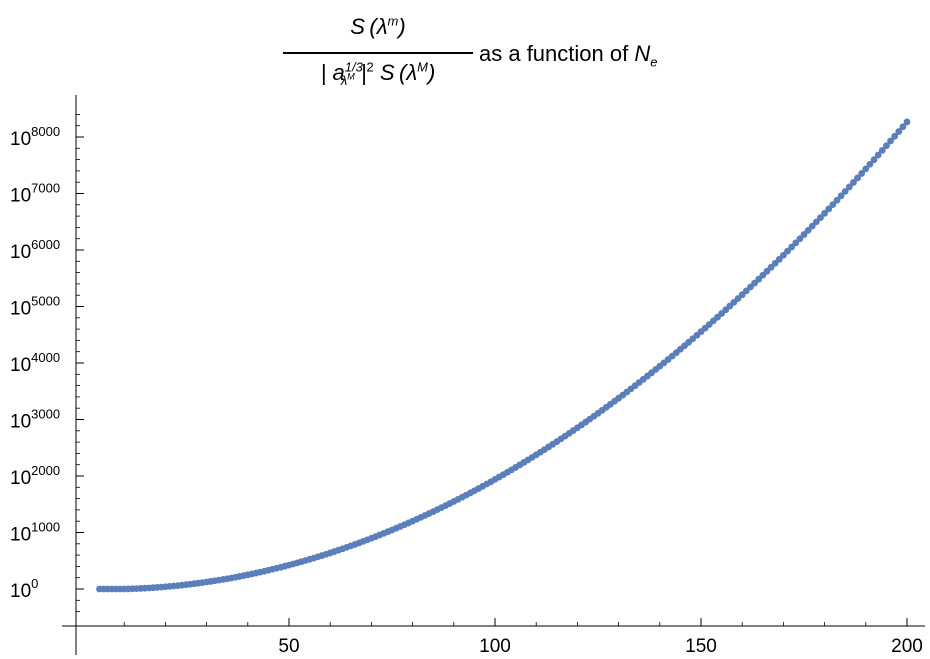 Image resolution: width=930 pixels, height=659 pixels. I want to click on title-suffix-text: as a function of, so click(554, 53).